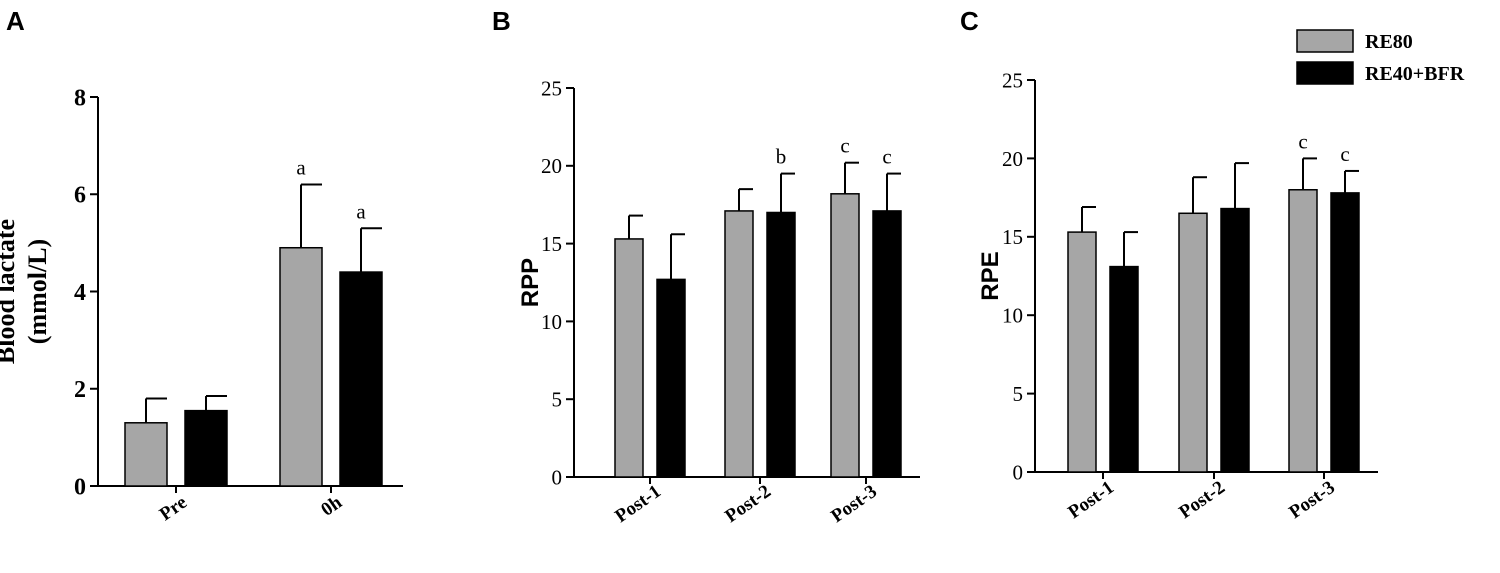 The image size is (1500, 573). What do you see at coordinates (501, 21) in the screenshot?
I see `panel-letter: B` at bounding box center [501, 21].